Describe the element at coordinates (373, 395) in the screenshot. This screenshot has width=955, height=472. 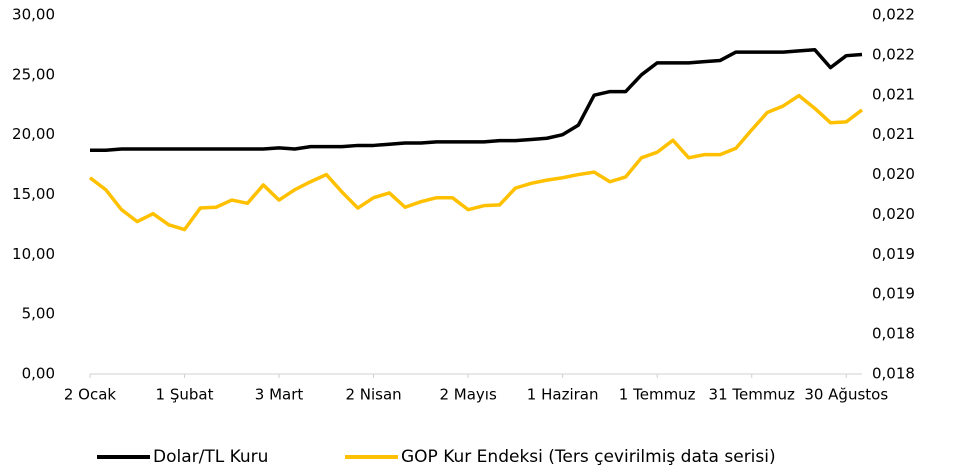
I see `x-tick-label: 2 Nisan` at that location.